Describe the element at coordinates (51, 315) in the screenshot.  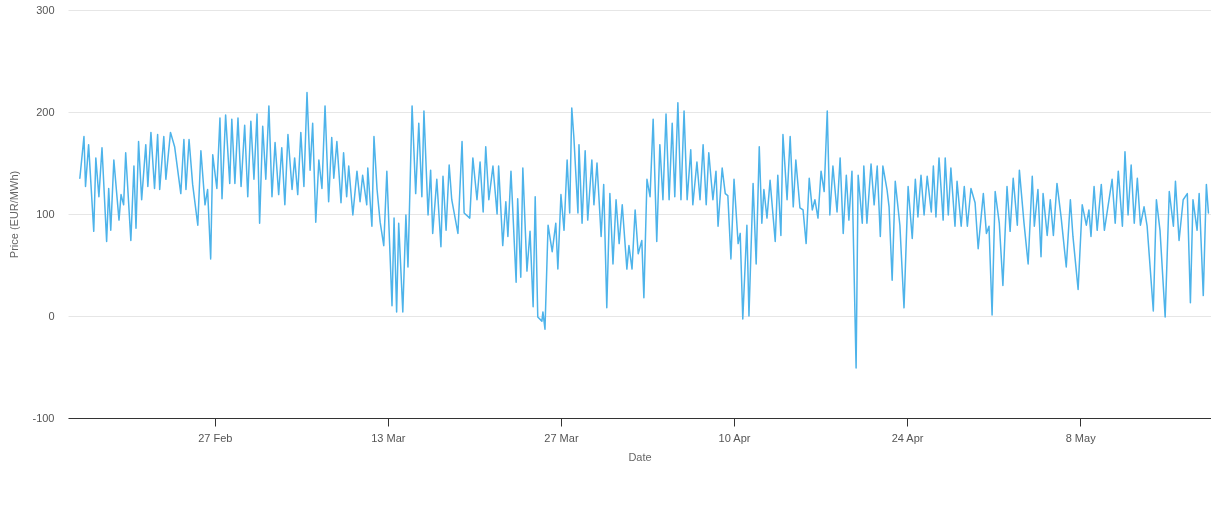
I see `y-tick-label: 0` at that location.